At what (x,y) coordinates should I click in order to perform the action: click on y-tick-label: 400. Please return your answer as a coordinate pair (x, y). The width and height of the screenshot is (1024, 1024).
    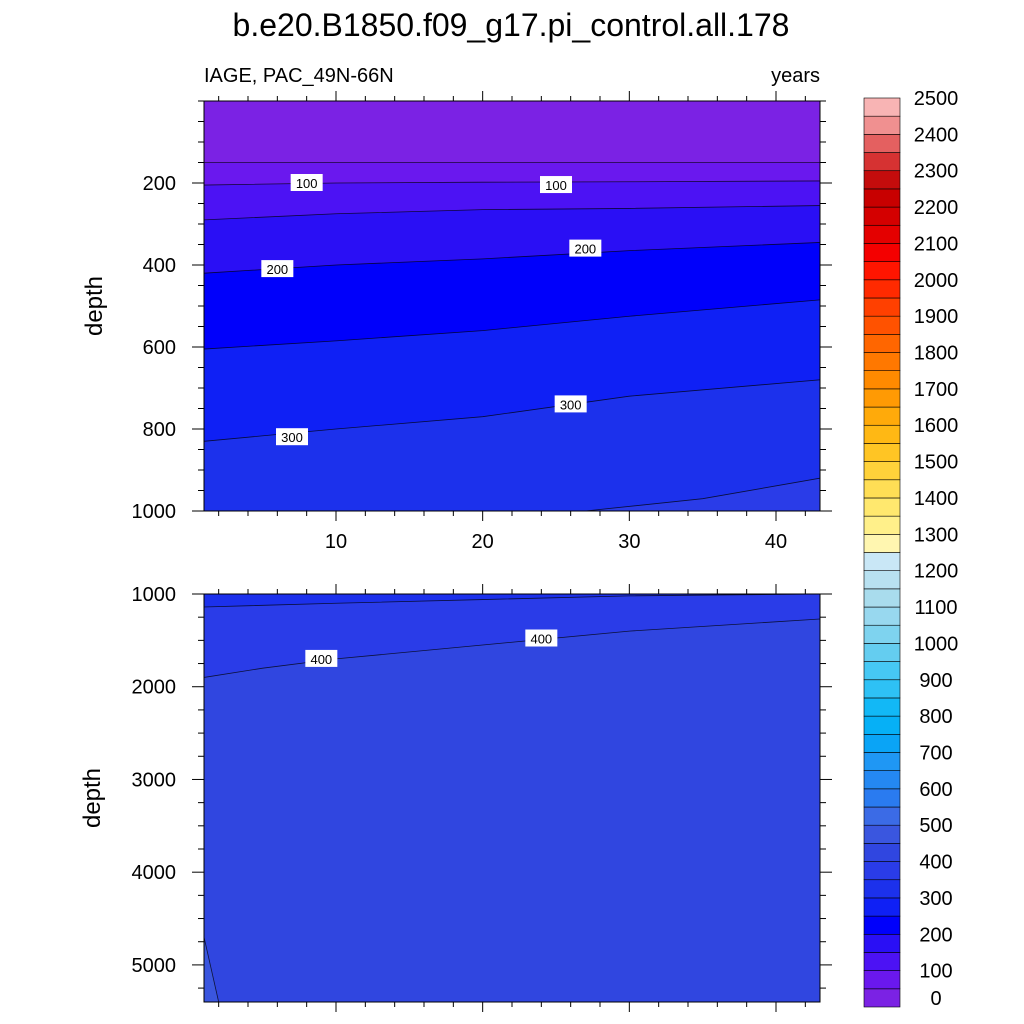
    Looking at the image, I should click on (159, 266).